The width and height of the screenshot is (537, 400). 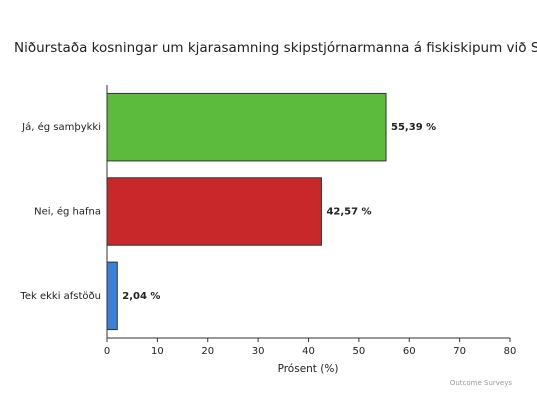 What do you see at coordinates (308, 369) in the screenshot?
I see `x-axis-label: Prósent (%)` at bounding box center [308, 369].